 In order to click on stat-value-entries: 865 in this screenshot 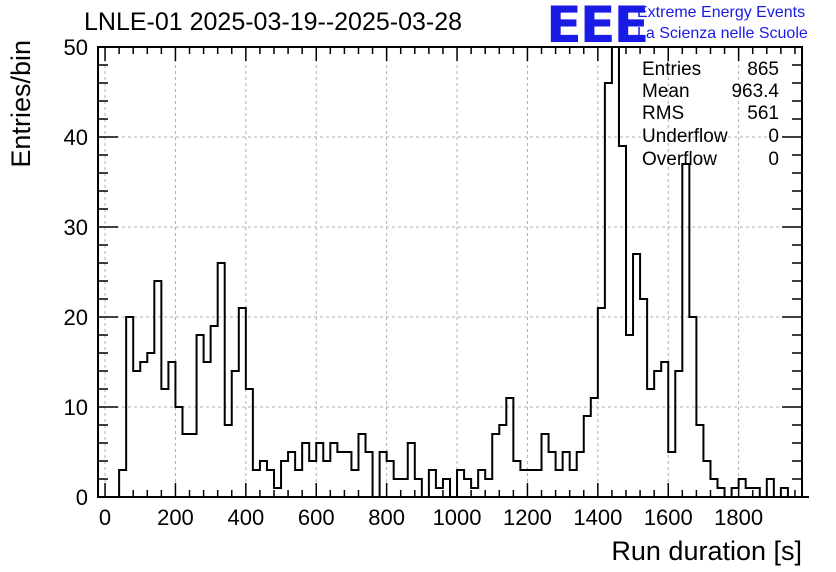, I will do `click(763, 69)`.